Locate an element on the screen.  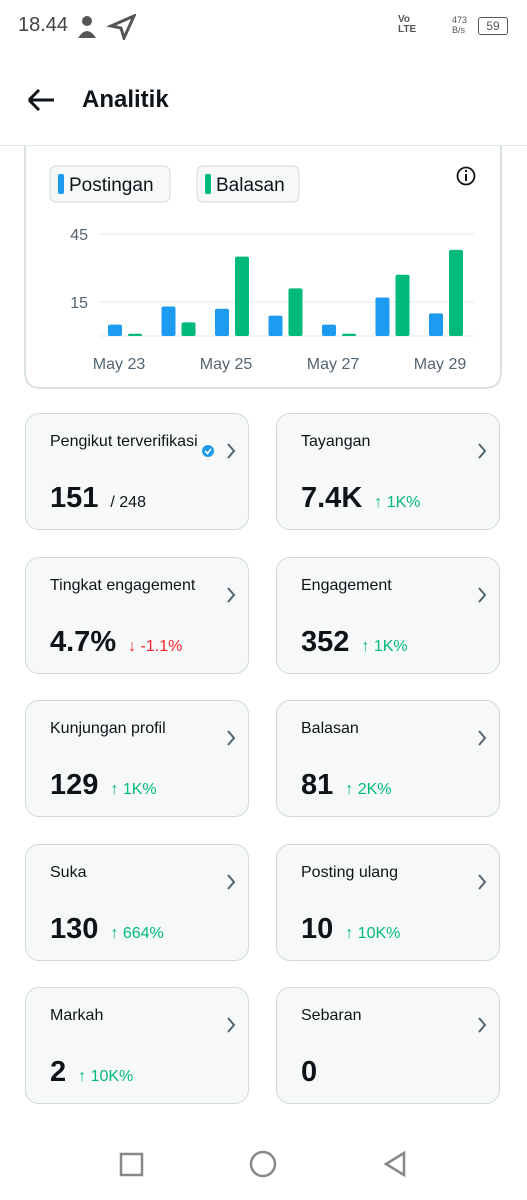
stat-card: Pengikut terverifikasi 151 / 248 is located at coordinates (137, 471).